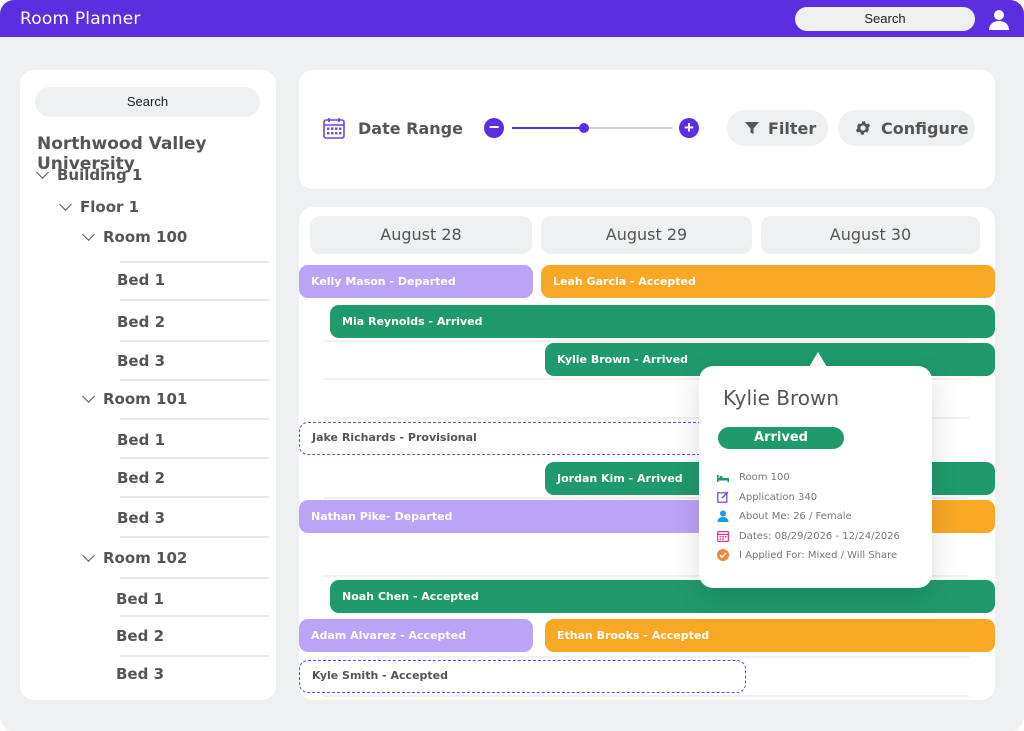 The height and width of the screenshot is (731, 1024). What do you see at coordinates (764, 477) in the screenshot?
I see `popup-room: Room 100` at bounding box center [764, 477].